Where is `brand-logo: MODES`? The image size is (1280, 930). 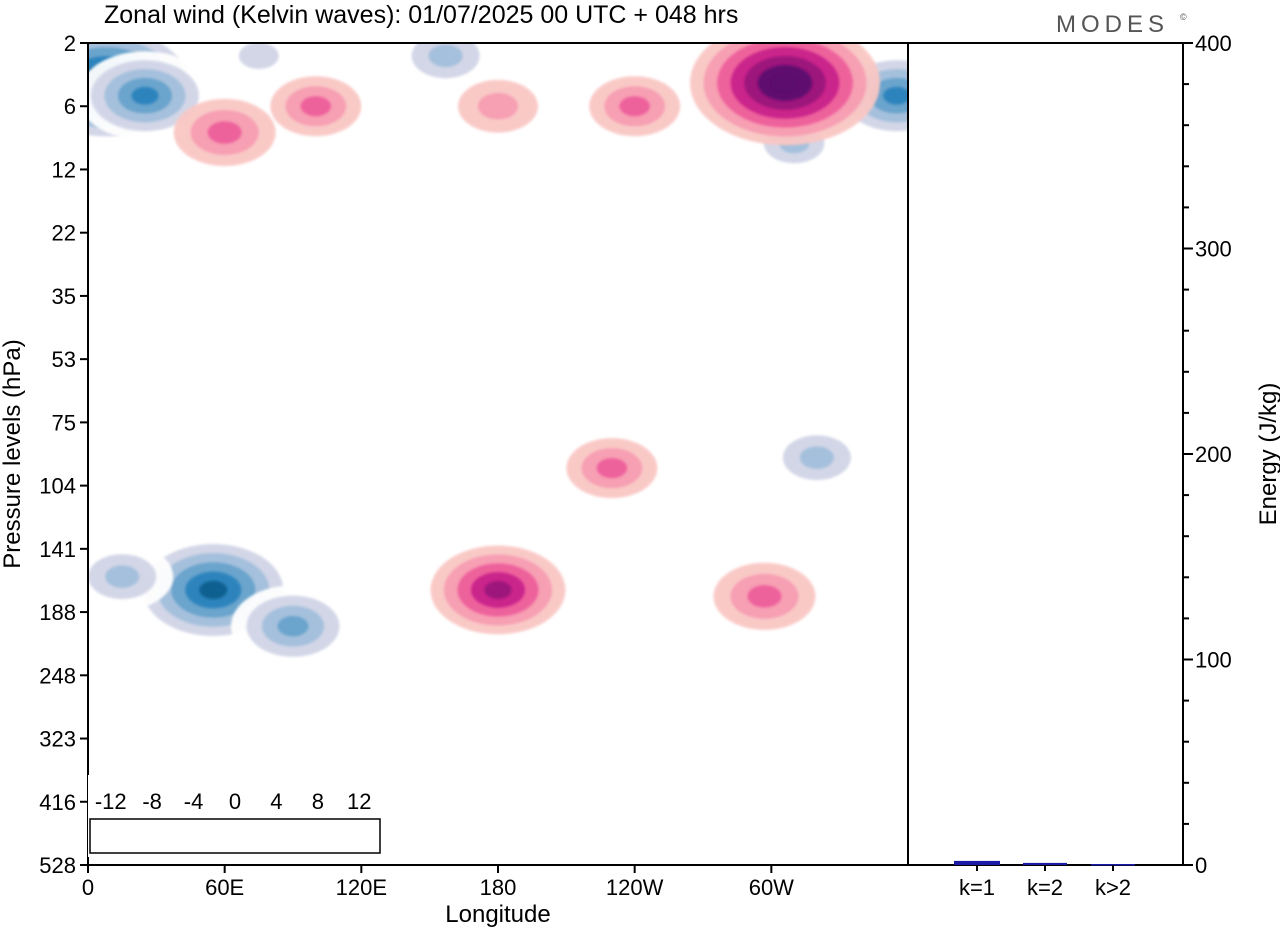 brand-logo: MODES is located at coordinates (1112, 24).